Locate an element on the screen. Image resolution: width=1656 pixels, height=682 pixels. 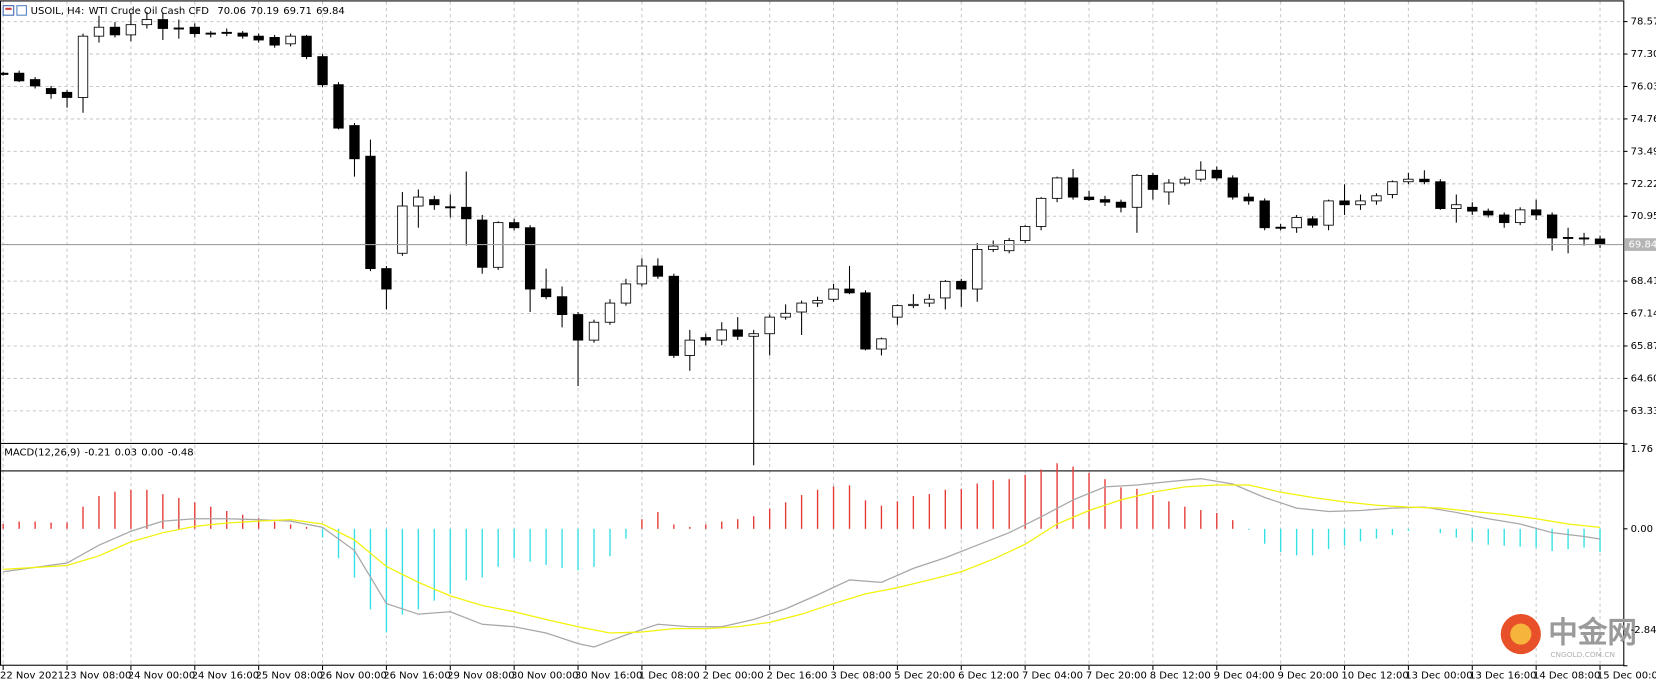
x-tick-label: 26 Nov 16:00 is located at coordinates (417, 675).